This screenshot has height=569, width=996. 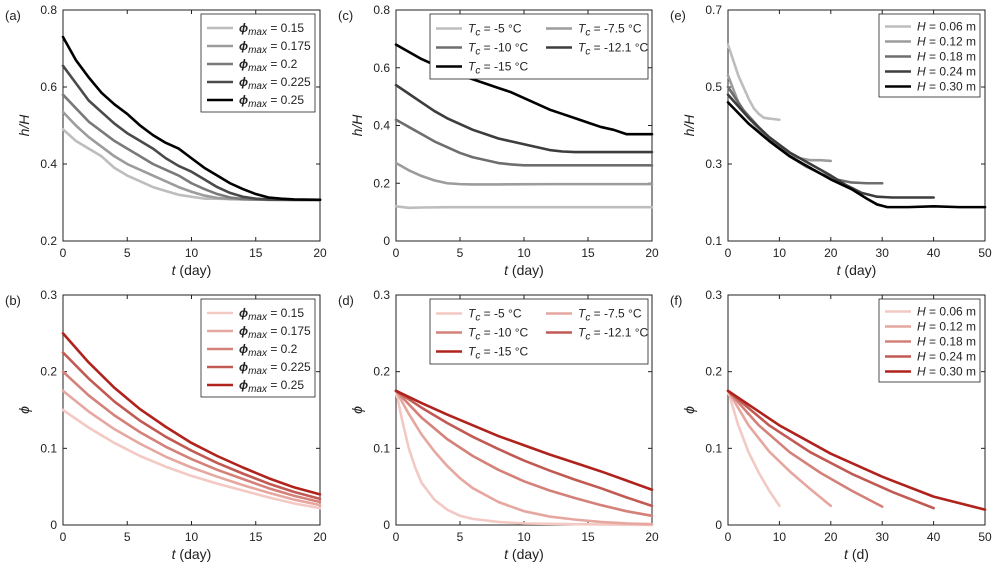 What do you see at coordinates (676, 300) in the screenshot?
I see `panel-label: (f)` at bounding box center [676, 300].